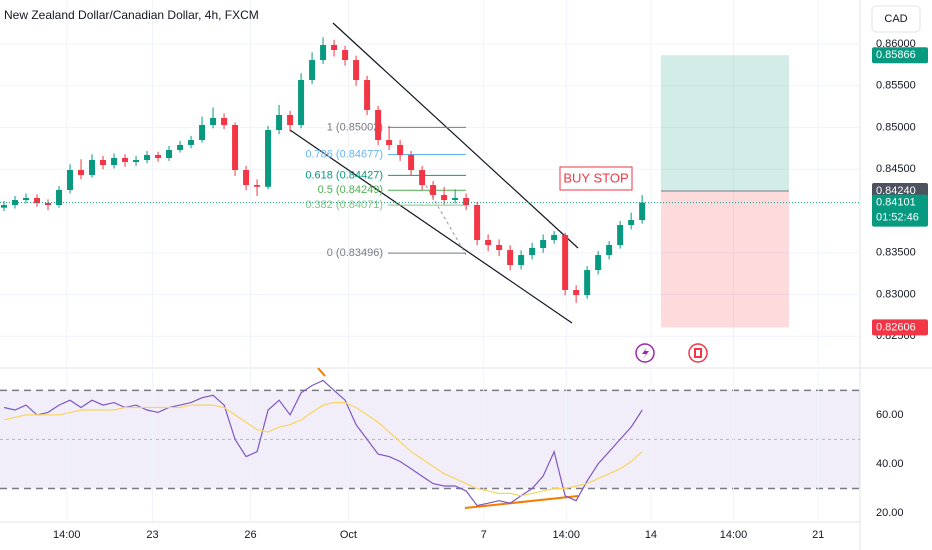  I want to click on y-tick-label: 0.83000, so click(896, 294).